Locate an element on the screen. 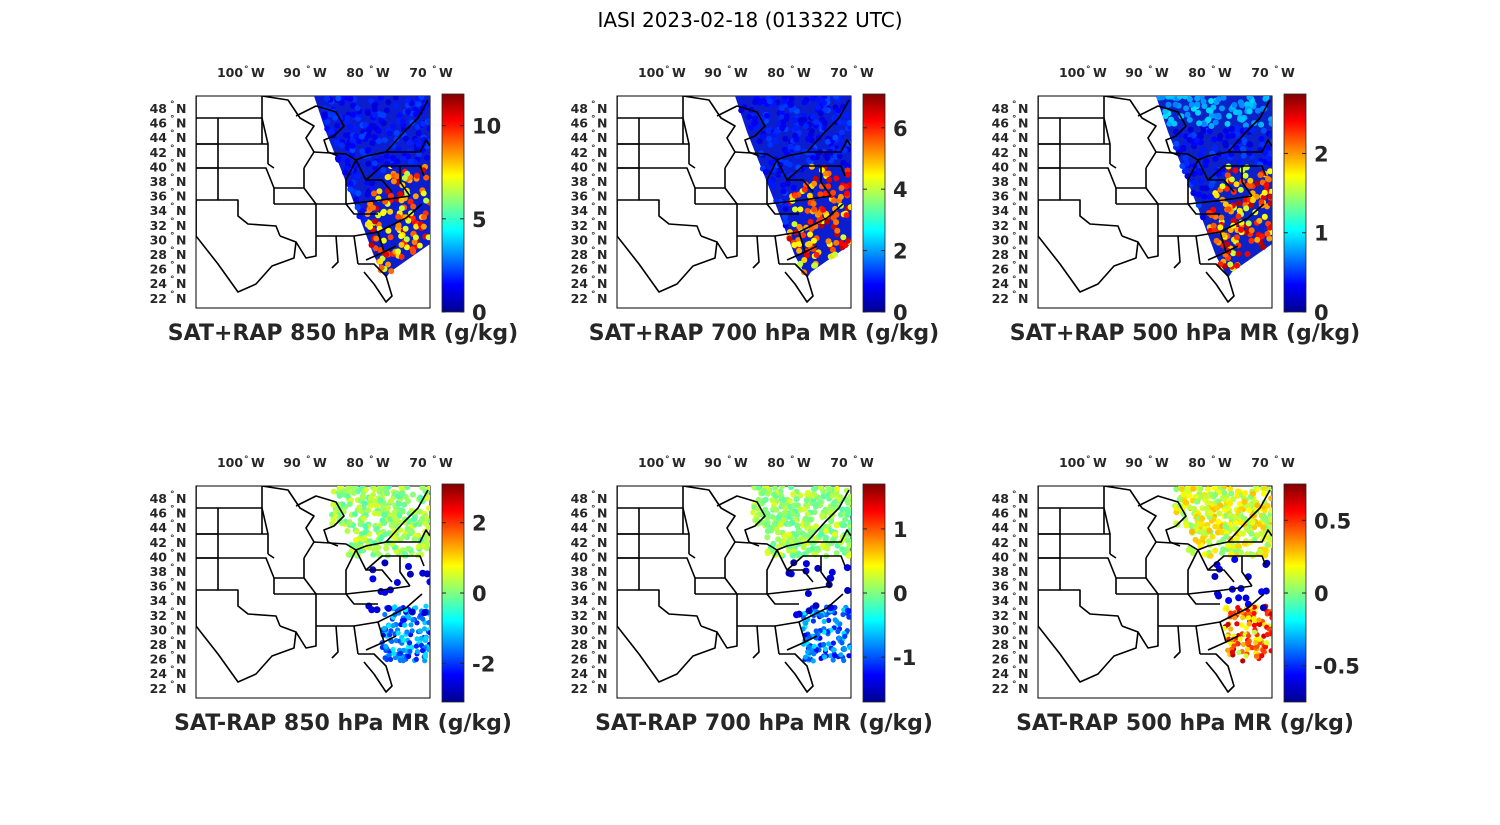 The width and height of the screenshot is (1500, 825). lon-tick-label: 80 is located at coordinates (1197, 72).